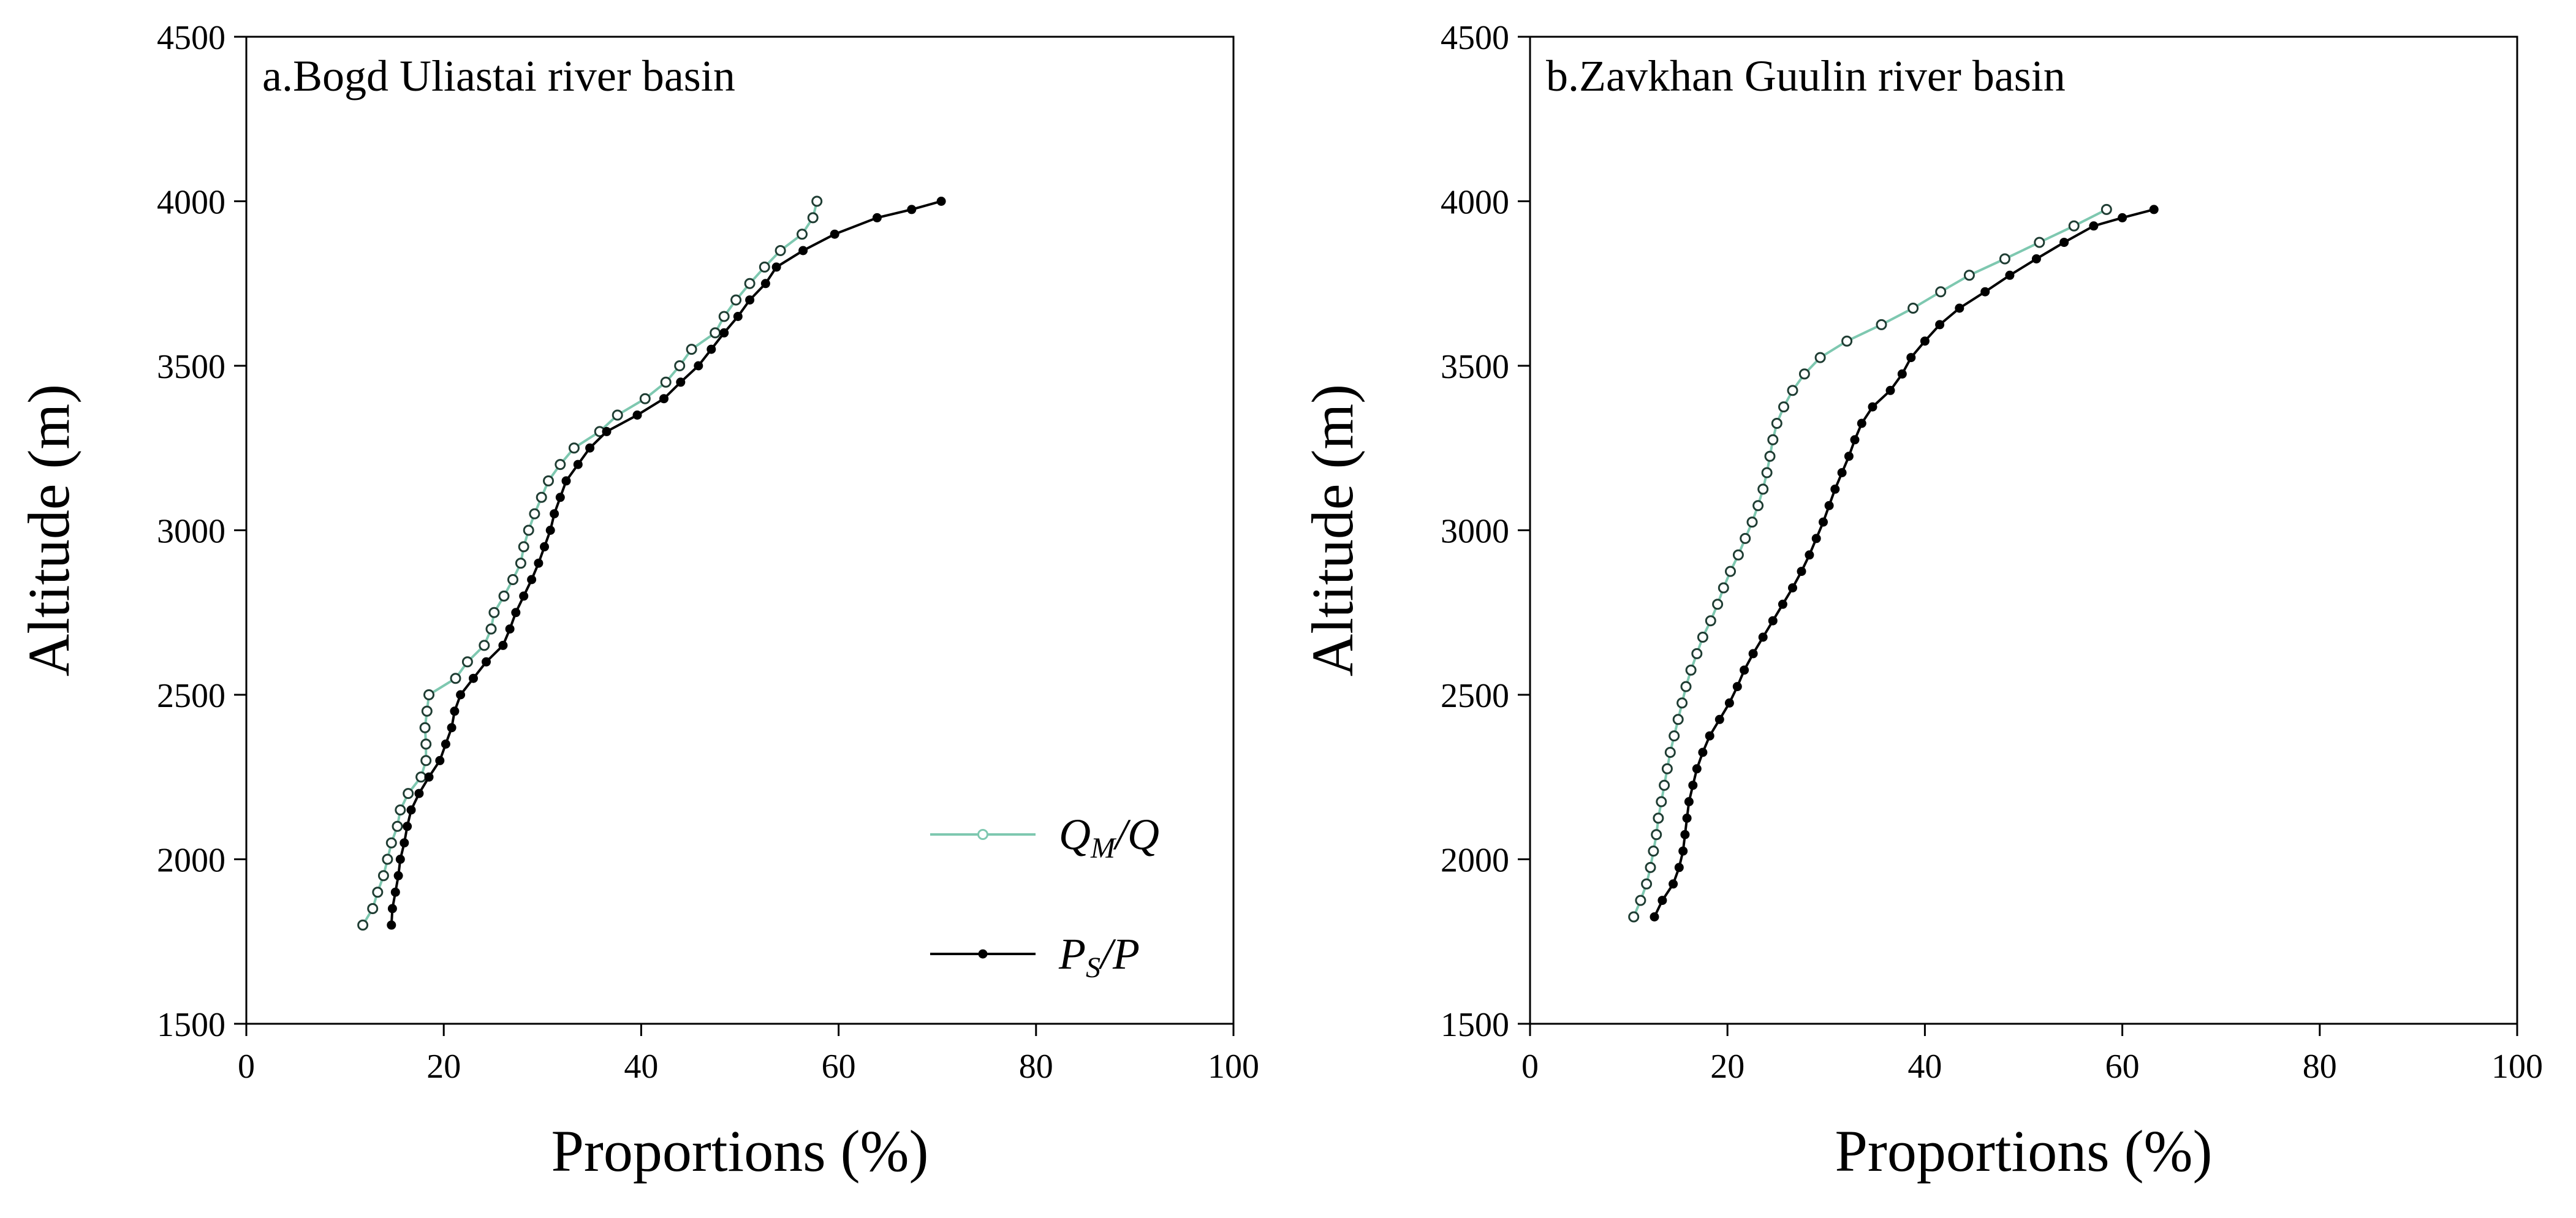 This screenshot has width=2576, height=1218. What do you see at coordinates (191, 203) in the screenshot?
I see `chart-0-y-tick-label: 4000` at bounding box center [191, 203].